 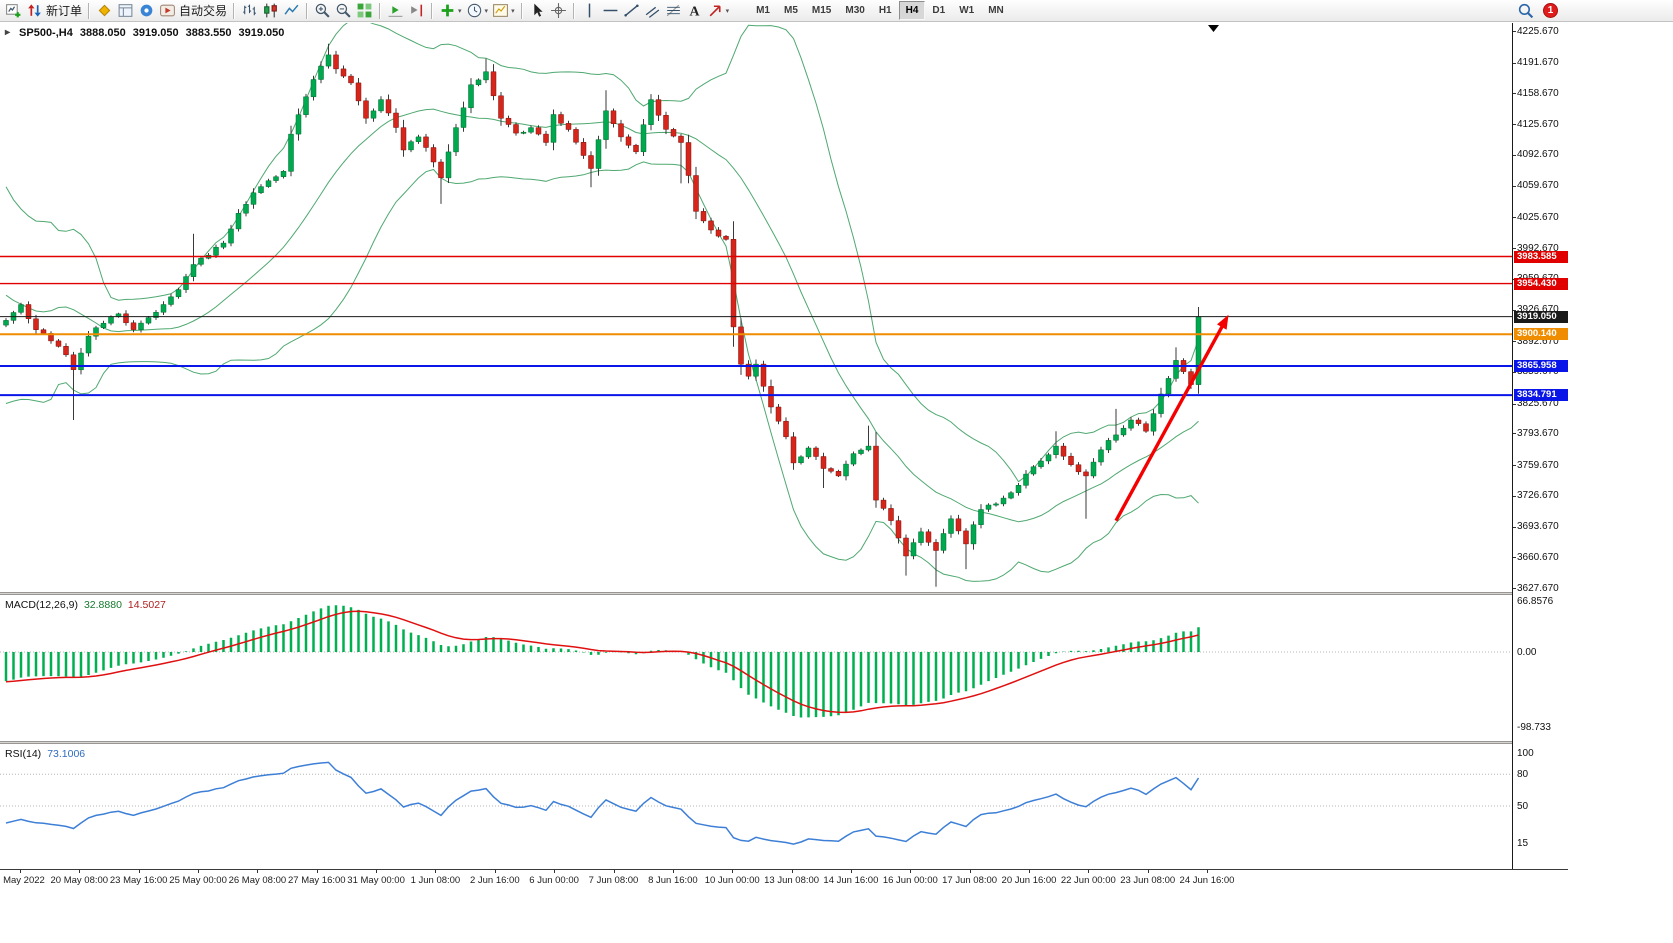 What do you see at coordinates (503, 11) in the screenshot?
I see `templates-button: ▾` at bounding box center [503, 11].